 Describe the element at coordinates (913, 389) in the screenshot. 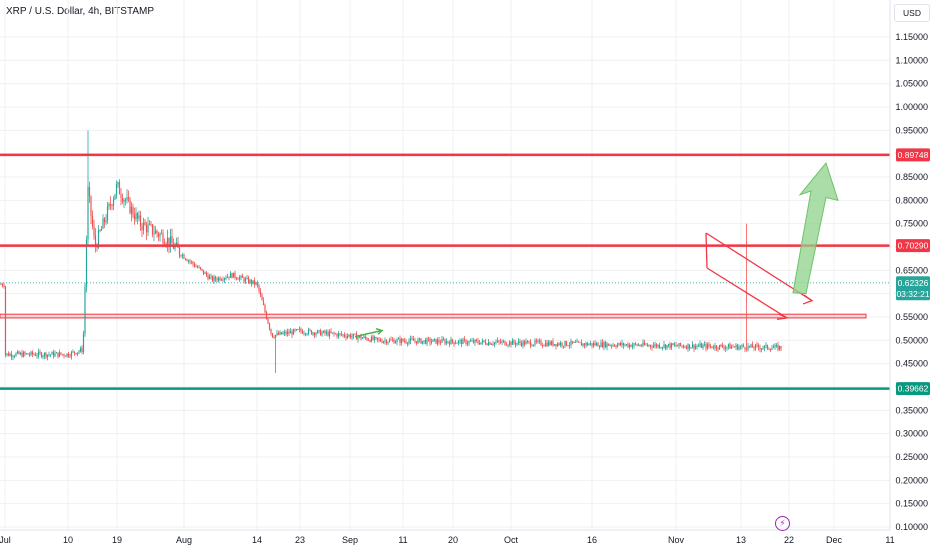

I see `level-tag-label: 0.39662` at that location.